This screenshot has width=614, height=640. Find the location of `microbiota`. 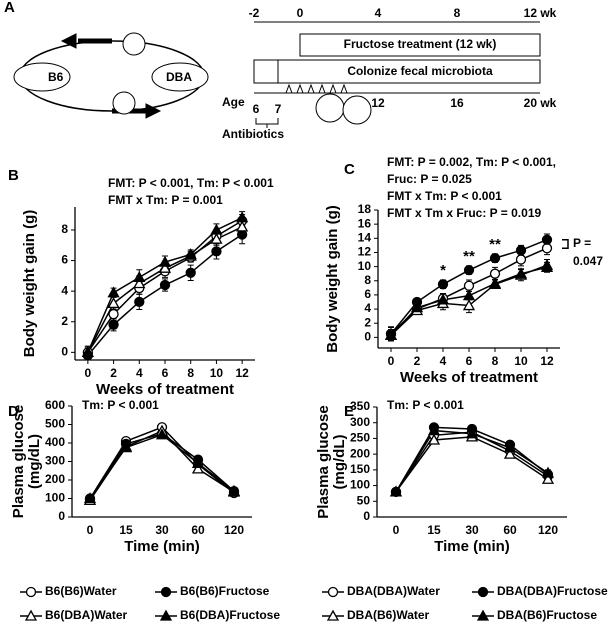

microbiota is located at coordinates (124, 103).